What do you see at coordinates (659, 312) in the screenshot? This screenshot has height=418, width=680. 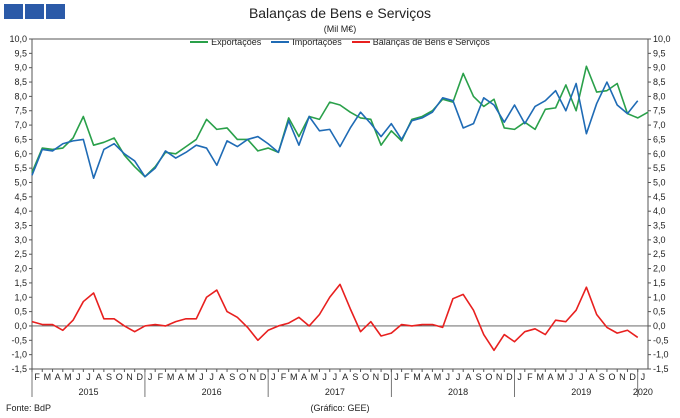 I see `y-tick-label-right: 0,5` at bounding box center [659, 312].